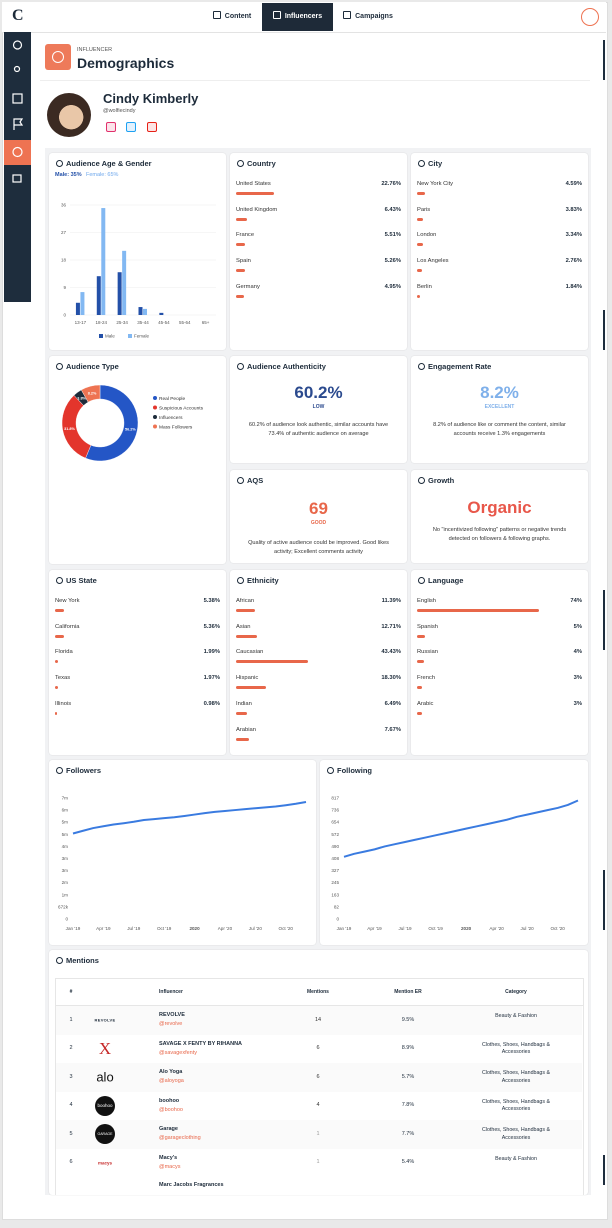 This screenshot has width=612, height=1228. Describe the element at coordinates (185, 322) in the screenshot. I see `x-tick-label: 55-64` at that location.